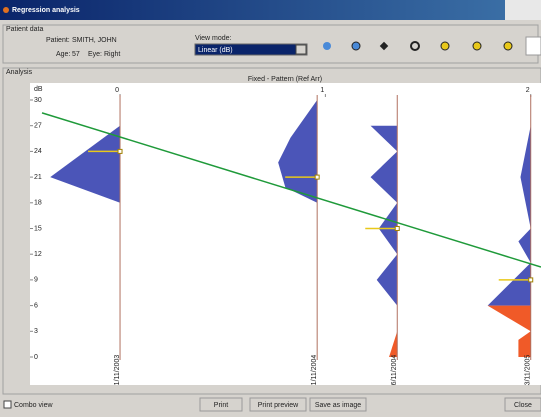  I want to click on title-bar, so click(252, 10).